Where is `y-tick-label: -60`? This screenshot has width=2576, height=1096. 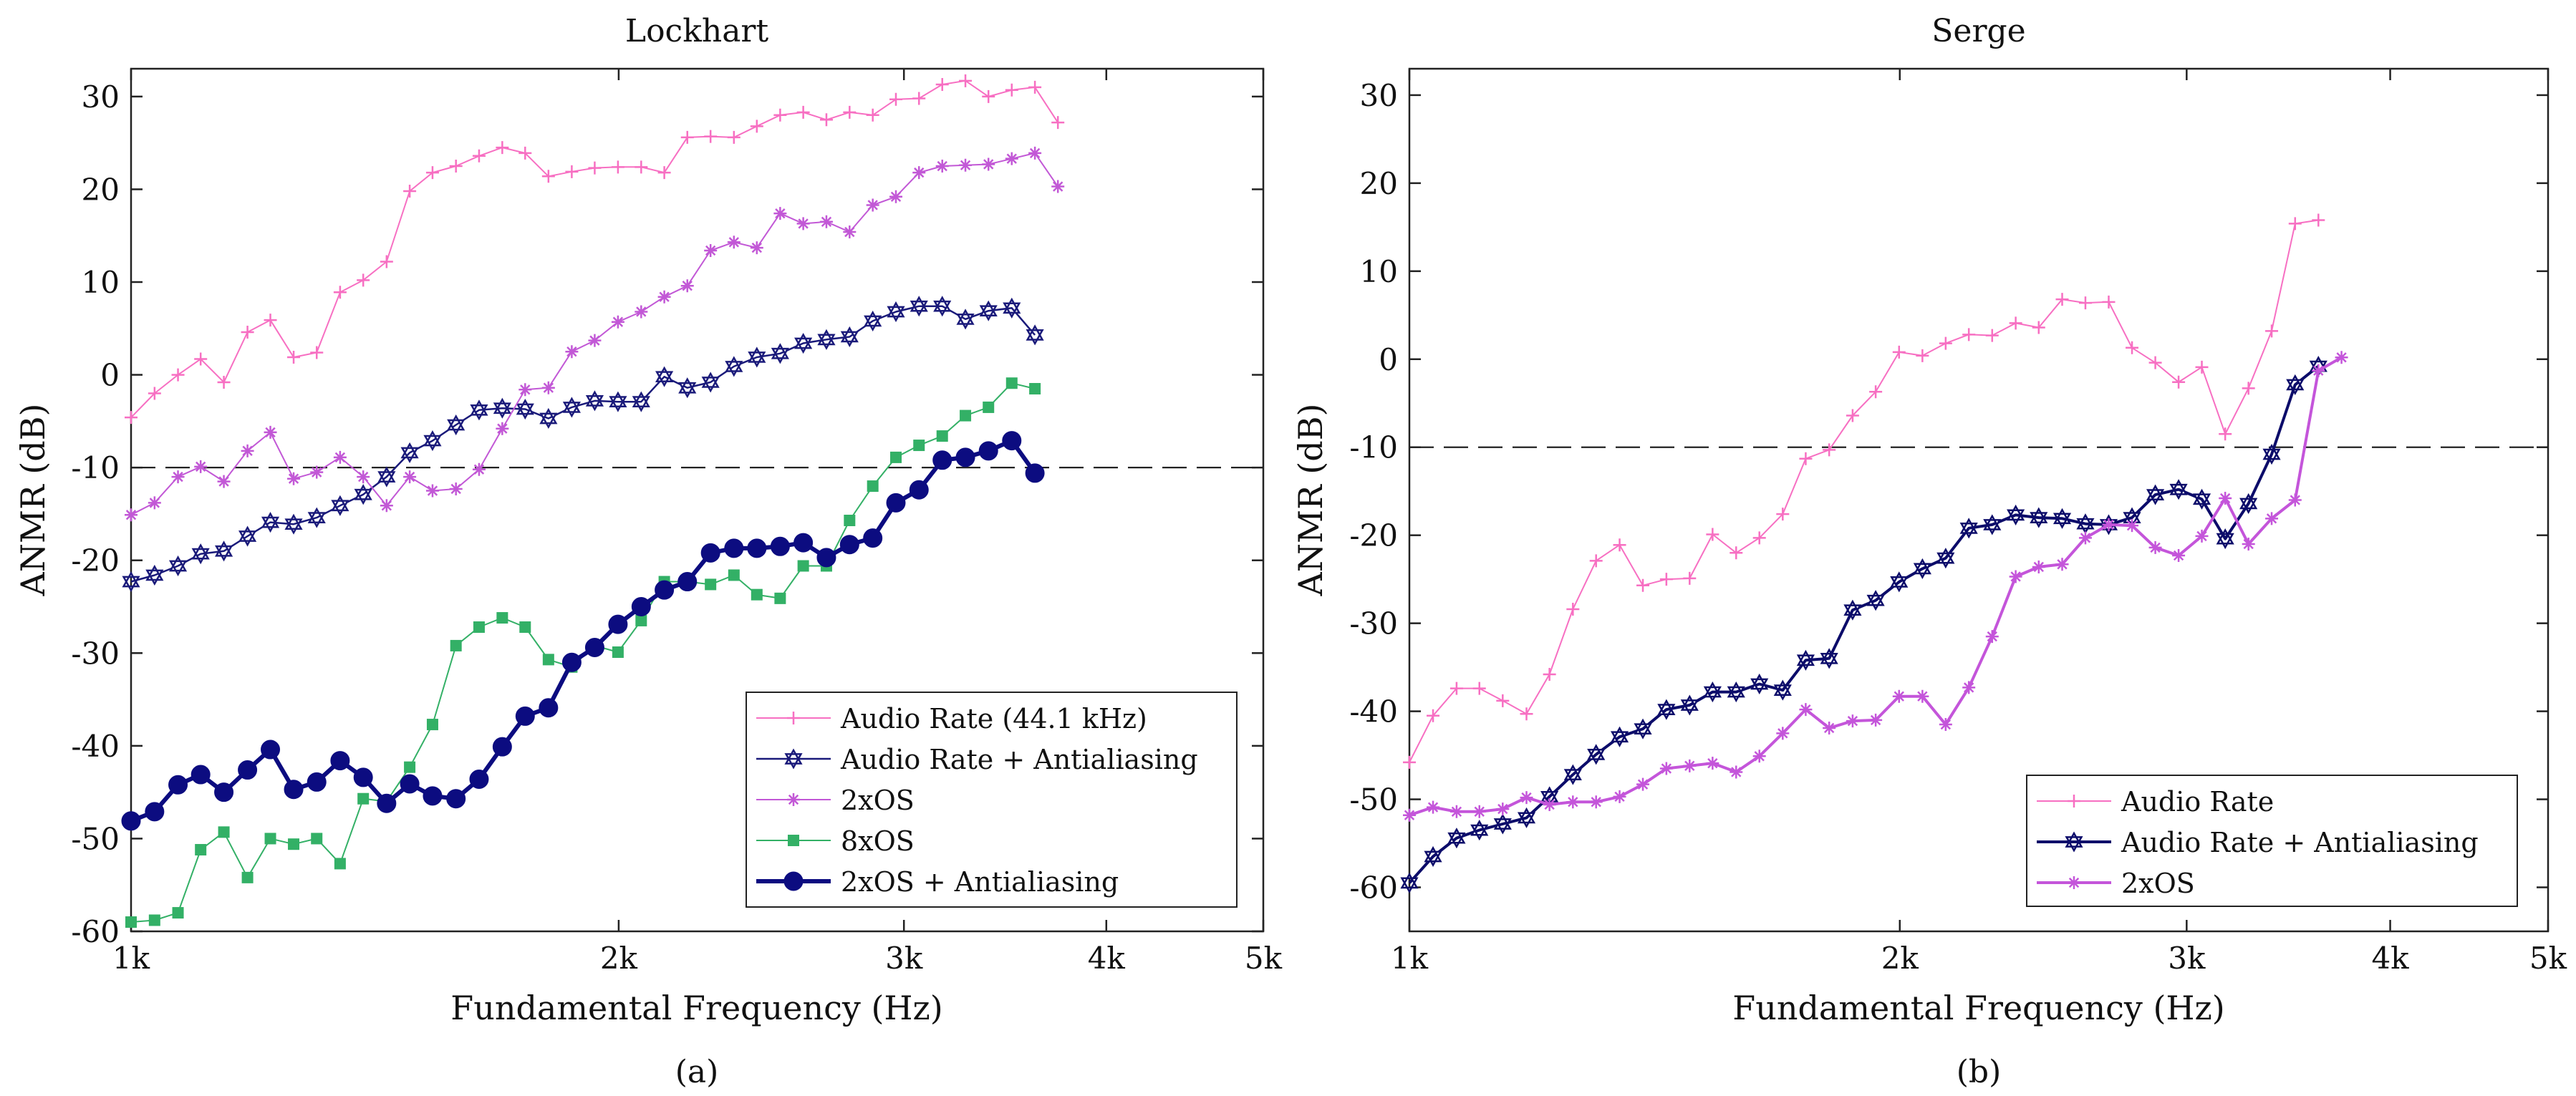 y-tick-label: -60 is located at coordinates (95, 932).